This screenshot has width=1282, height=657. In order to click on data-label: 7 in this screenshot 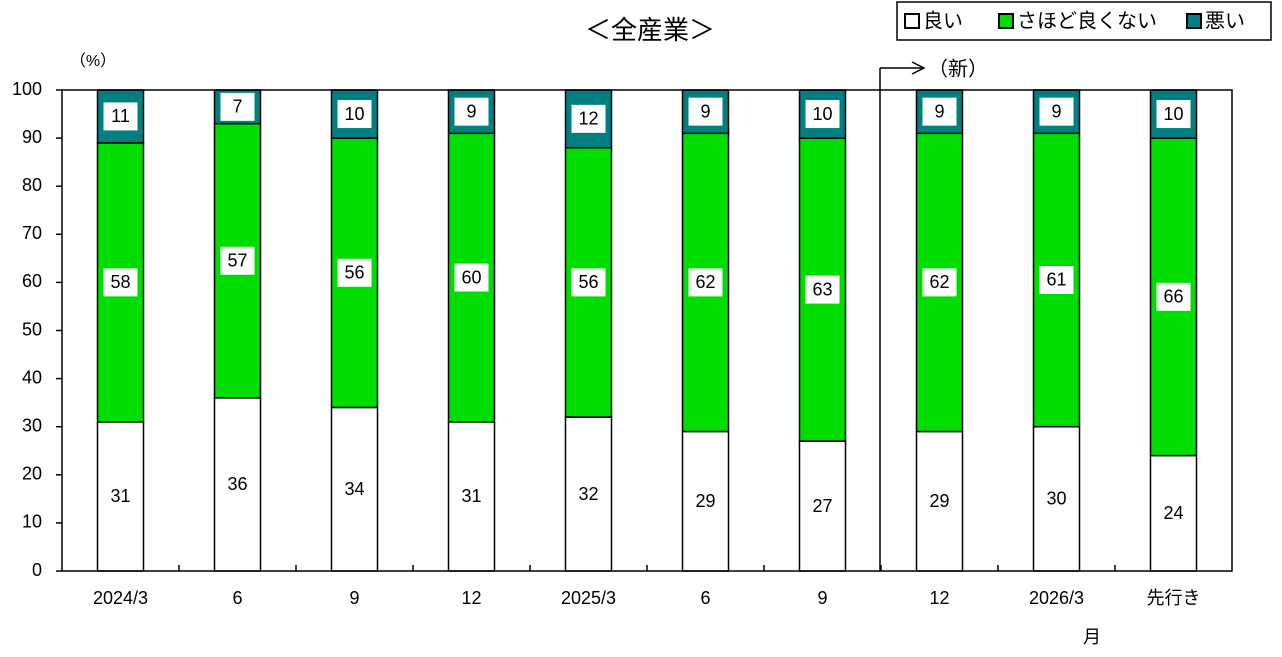, I will do `click(237, 107)`.